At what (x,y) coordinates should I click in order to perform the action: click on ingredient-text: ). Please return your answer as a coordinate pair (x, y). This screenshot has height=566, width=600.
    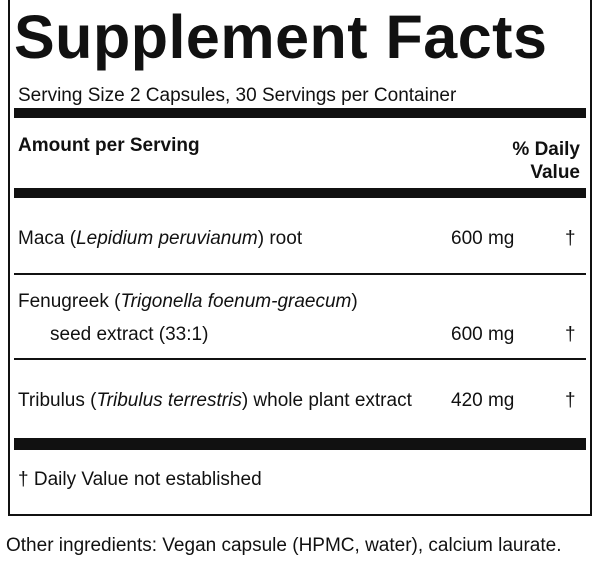
    Looking at the image, I should click on (354, 301).